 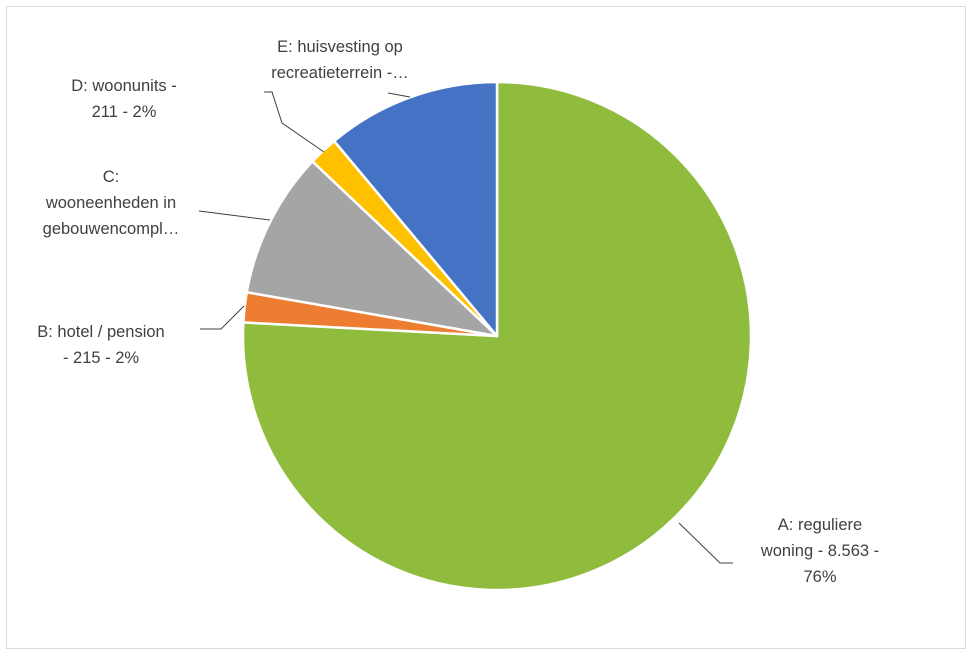 What do you see at coordinates (101, 345) in the screenshot?
I see `data-label: B: hotel / pension - 215 - 2%` at bounding box center [101, 345].